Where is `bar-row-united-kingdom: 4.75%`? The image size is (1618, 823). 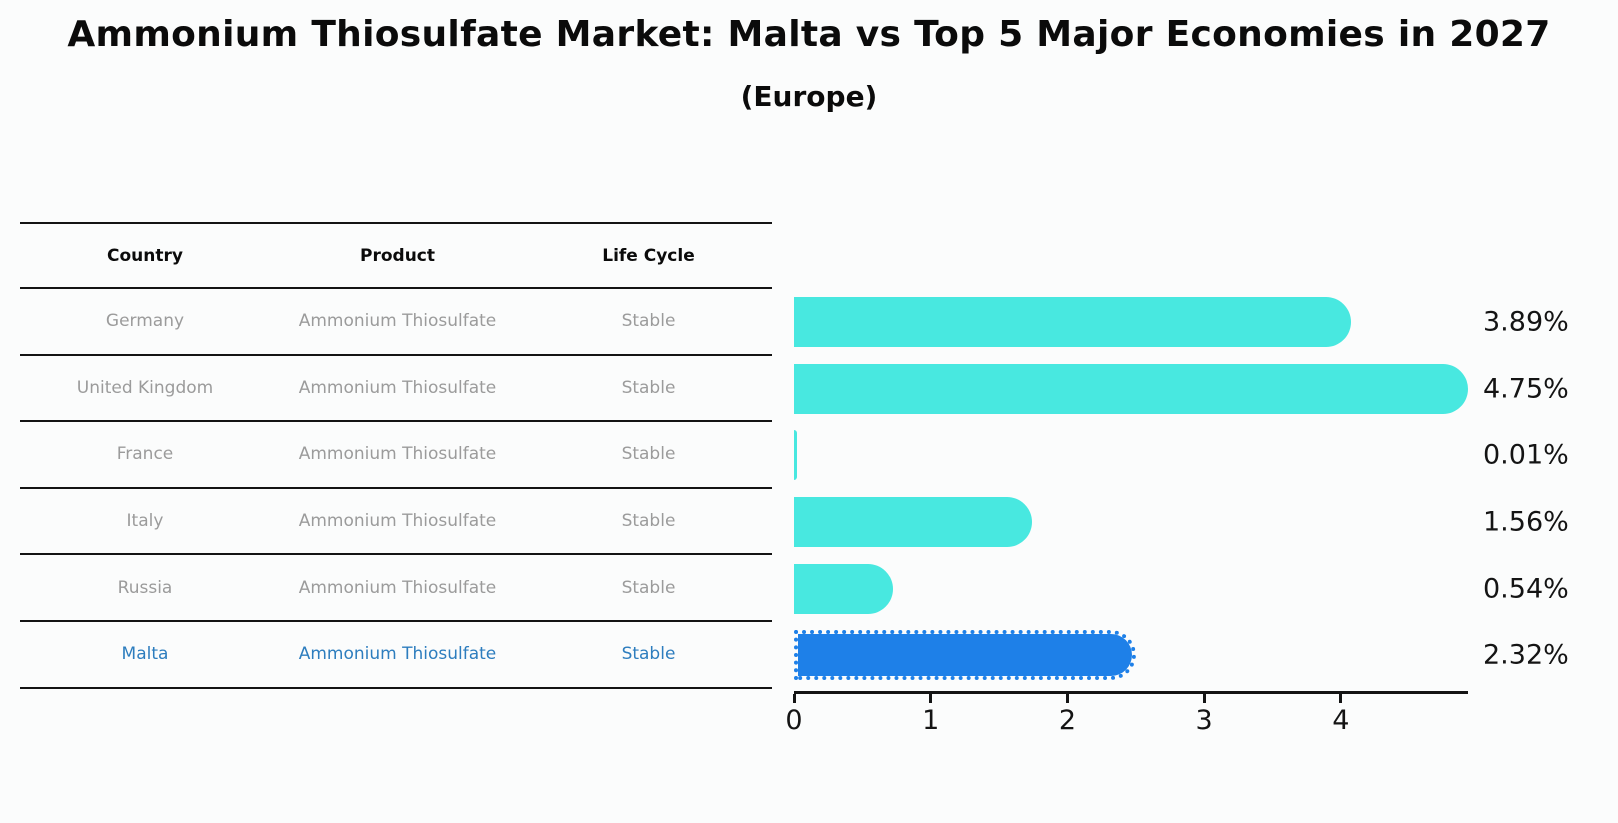
bar-row-united-kingdom: 4.75% is located at coordinates (1181, 389).